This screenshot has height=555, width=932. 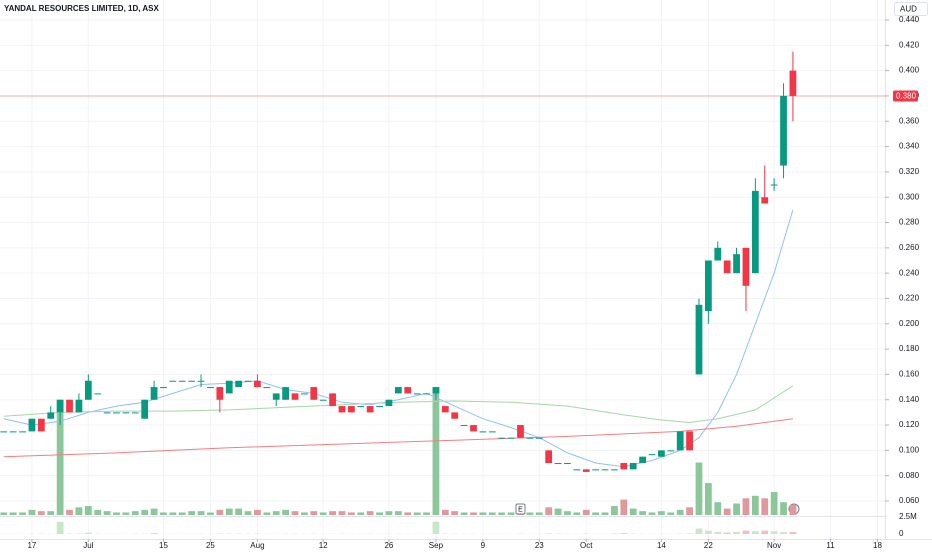 I want to click on y-tick-label: 0.300, so click(x=909, y=196).